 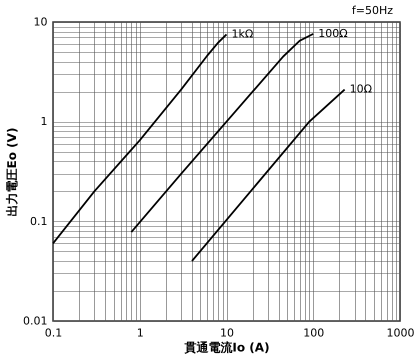 What do you see at coordinates (373, 10) in the screenshot?
I see `text: f=50Hz` at bounding box center [373, 10].